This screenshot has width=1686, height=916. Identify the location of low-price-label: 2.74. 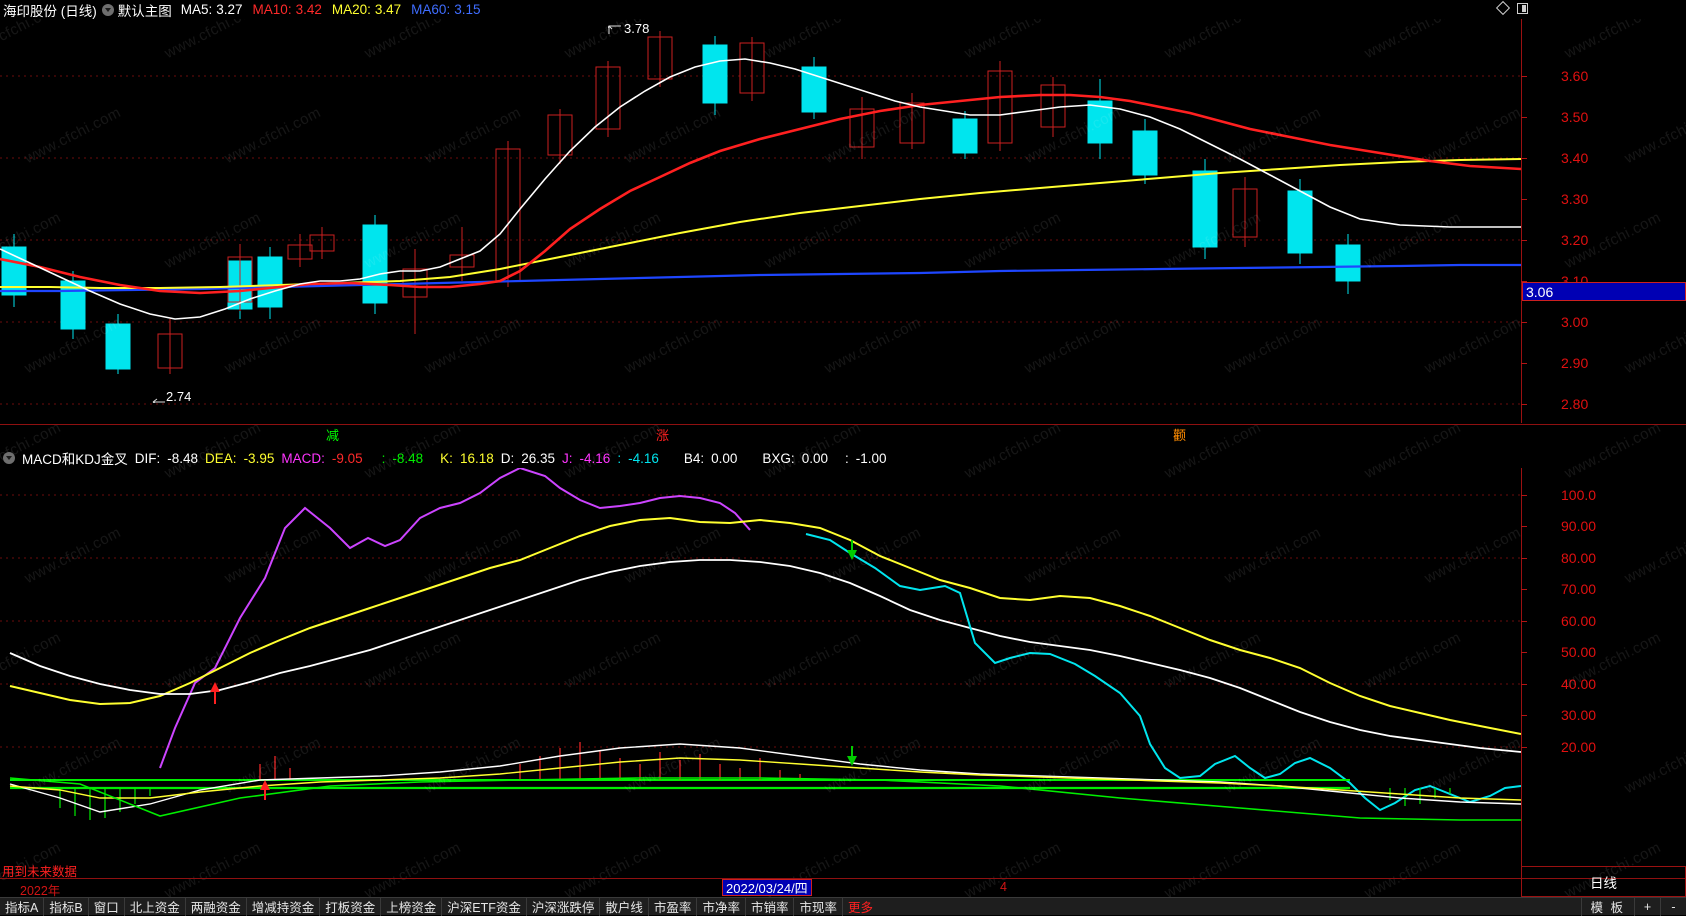
(170, 396).